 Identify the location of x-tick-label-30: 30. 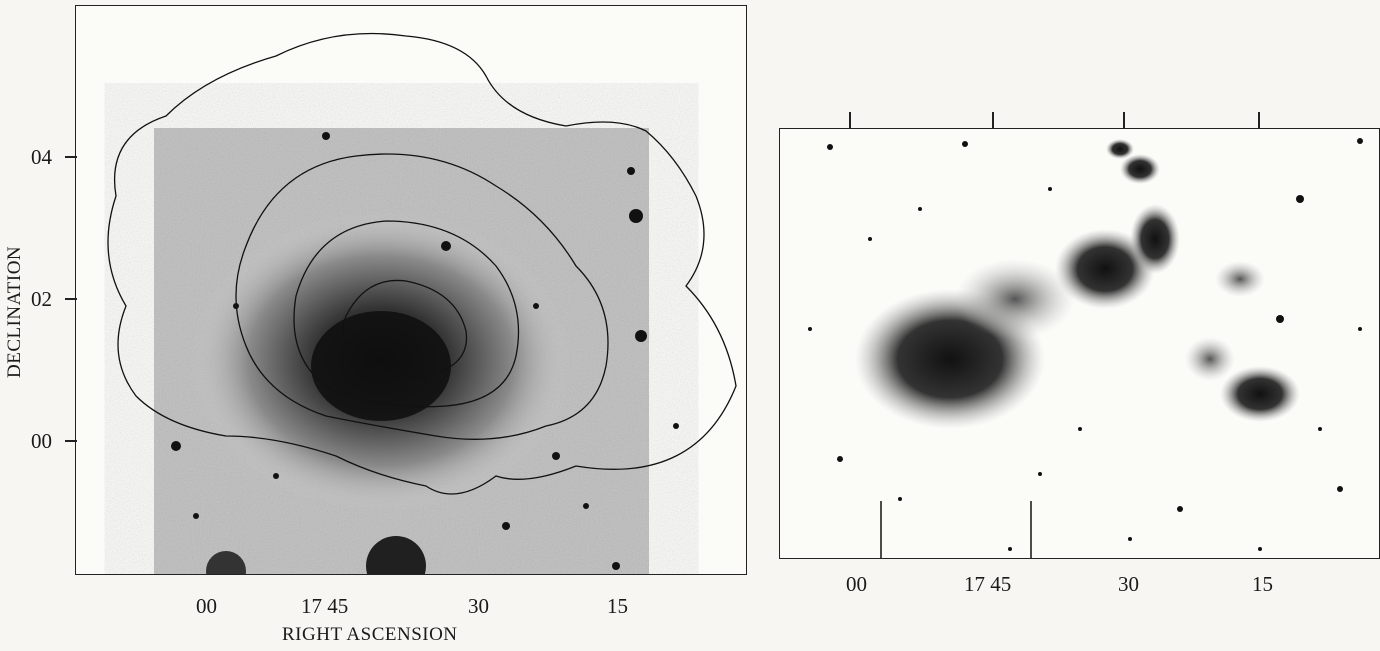
(478, 606).